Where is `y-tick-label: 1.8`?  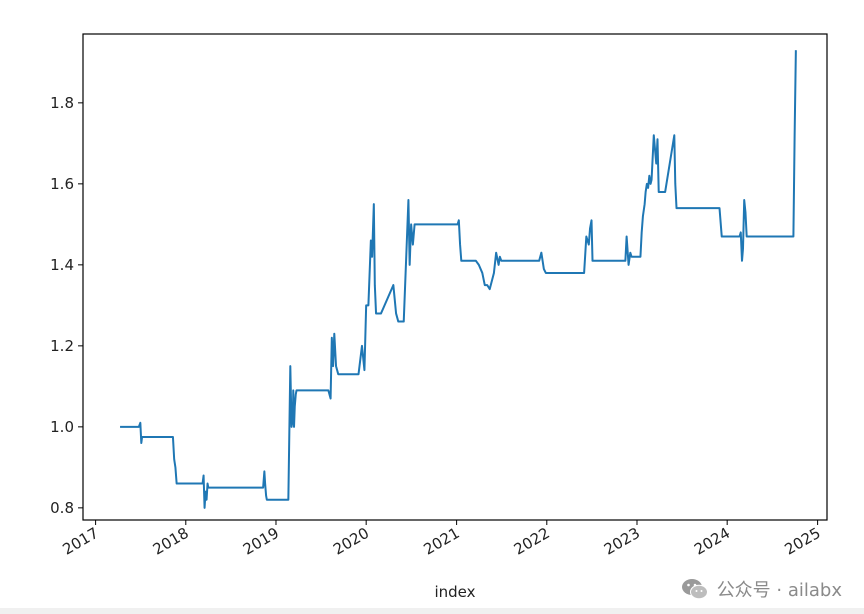 y-tick-label: 1.8 is located at coordinates (62, 103).